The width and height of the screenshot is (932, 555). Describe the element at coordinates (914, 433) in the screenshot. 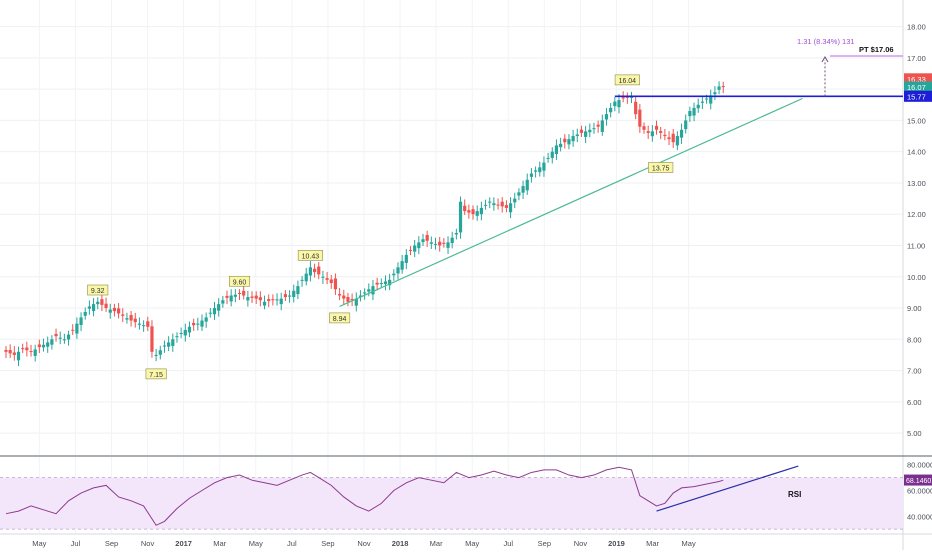

I see `y-tick-label: 5.00` at that location.